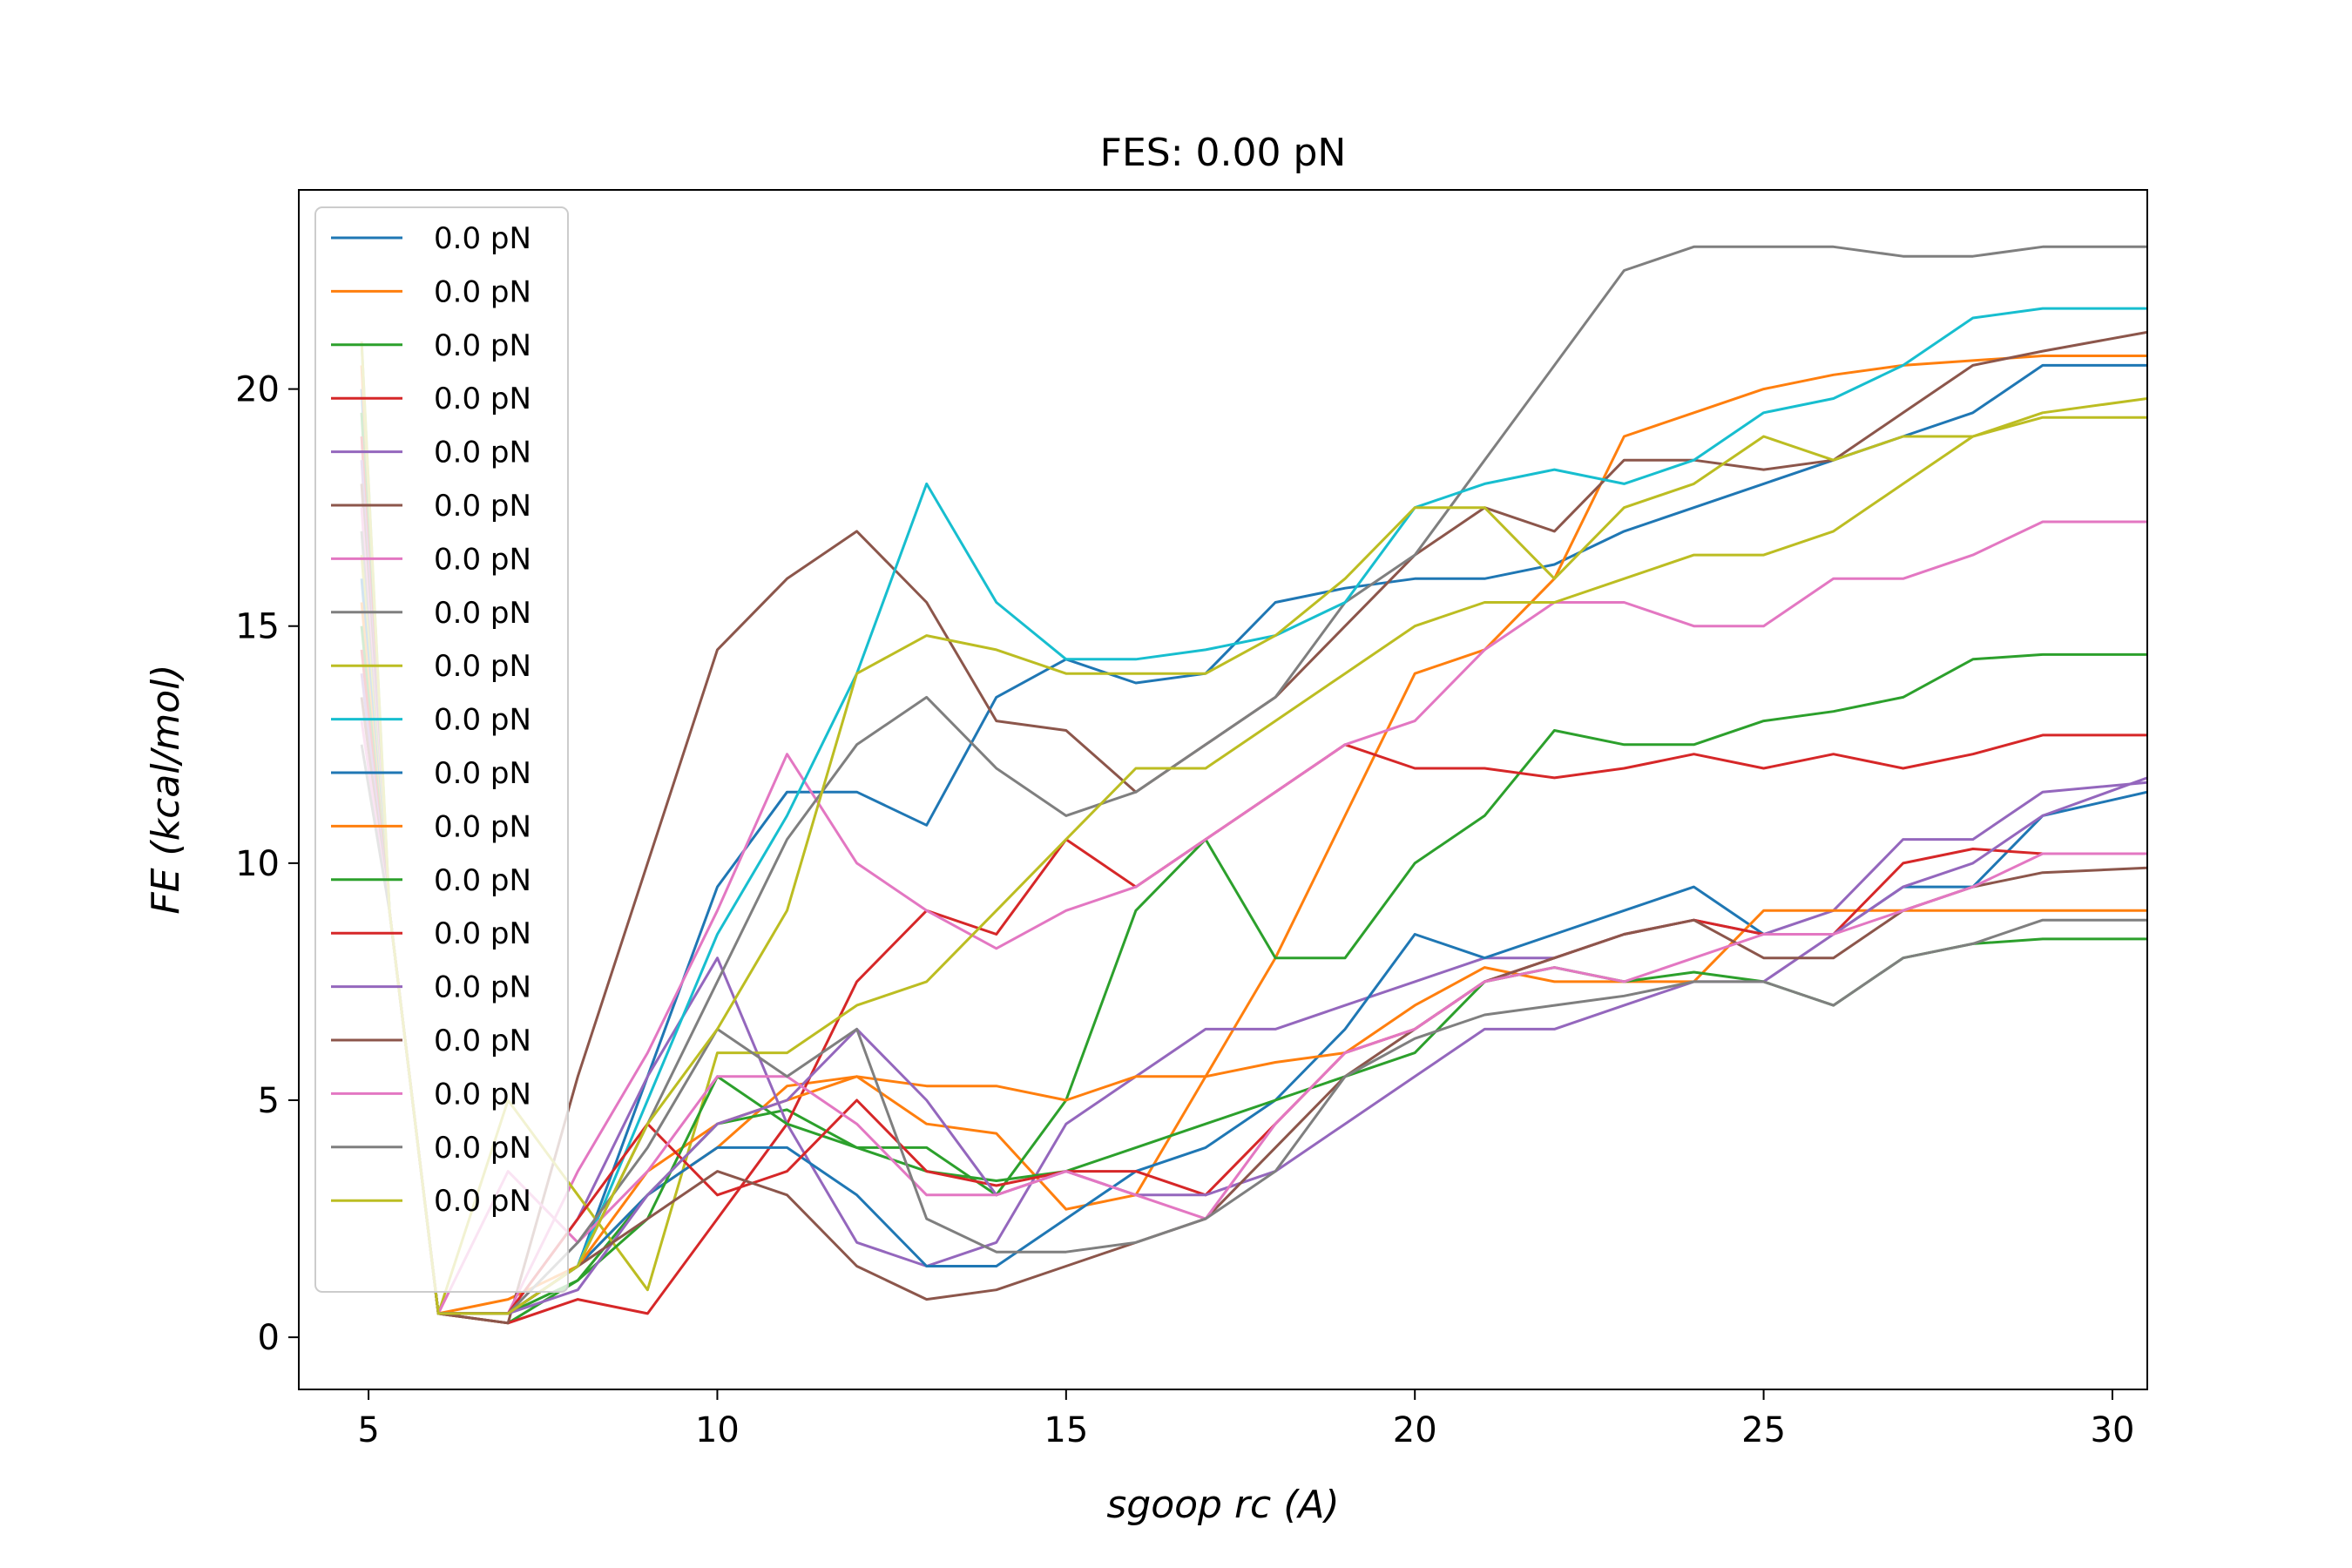 The height and width of the screenshot is (1568, 2352). Describe the element at coordinates (1222, 1505) in the screenshot. I see `x-axis-label: sgoop rc (A)` at that location.